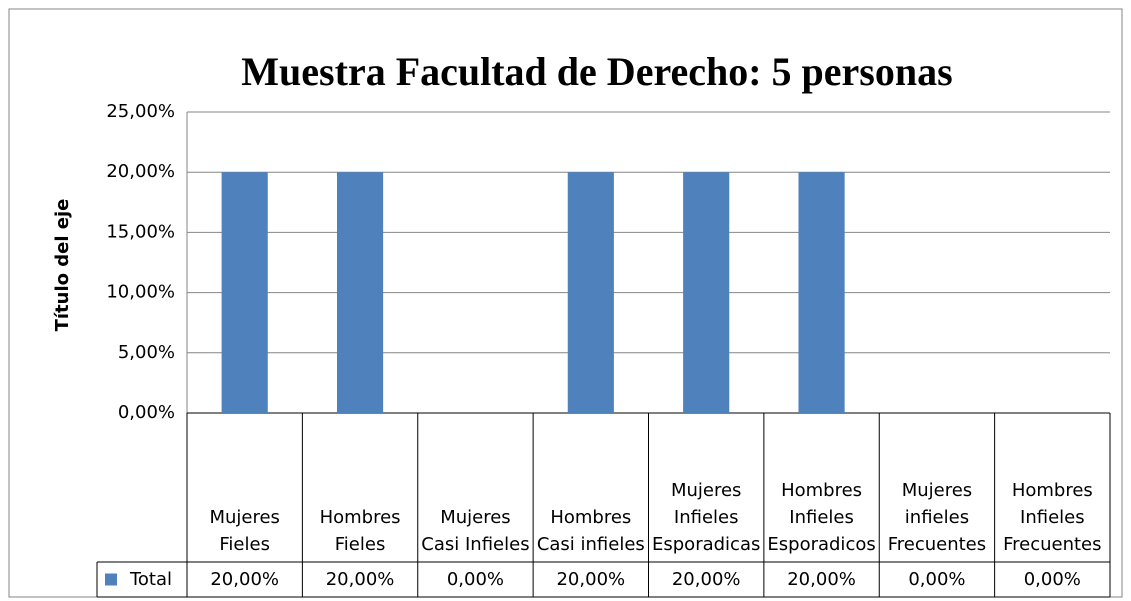 This screenshot has height=601, width=1131. What do you see at coordinates (821, 517) in the screenshot?
I see `category-label: Hombres Infieles Esporadicos` at bounding box center [821, 517].